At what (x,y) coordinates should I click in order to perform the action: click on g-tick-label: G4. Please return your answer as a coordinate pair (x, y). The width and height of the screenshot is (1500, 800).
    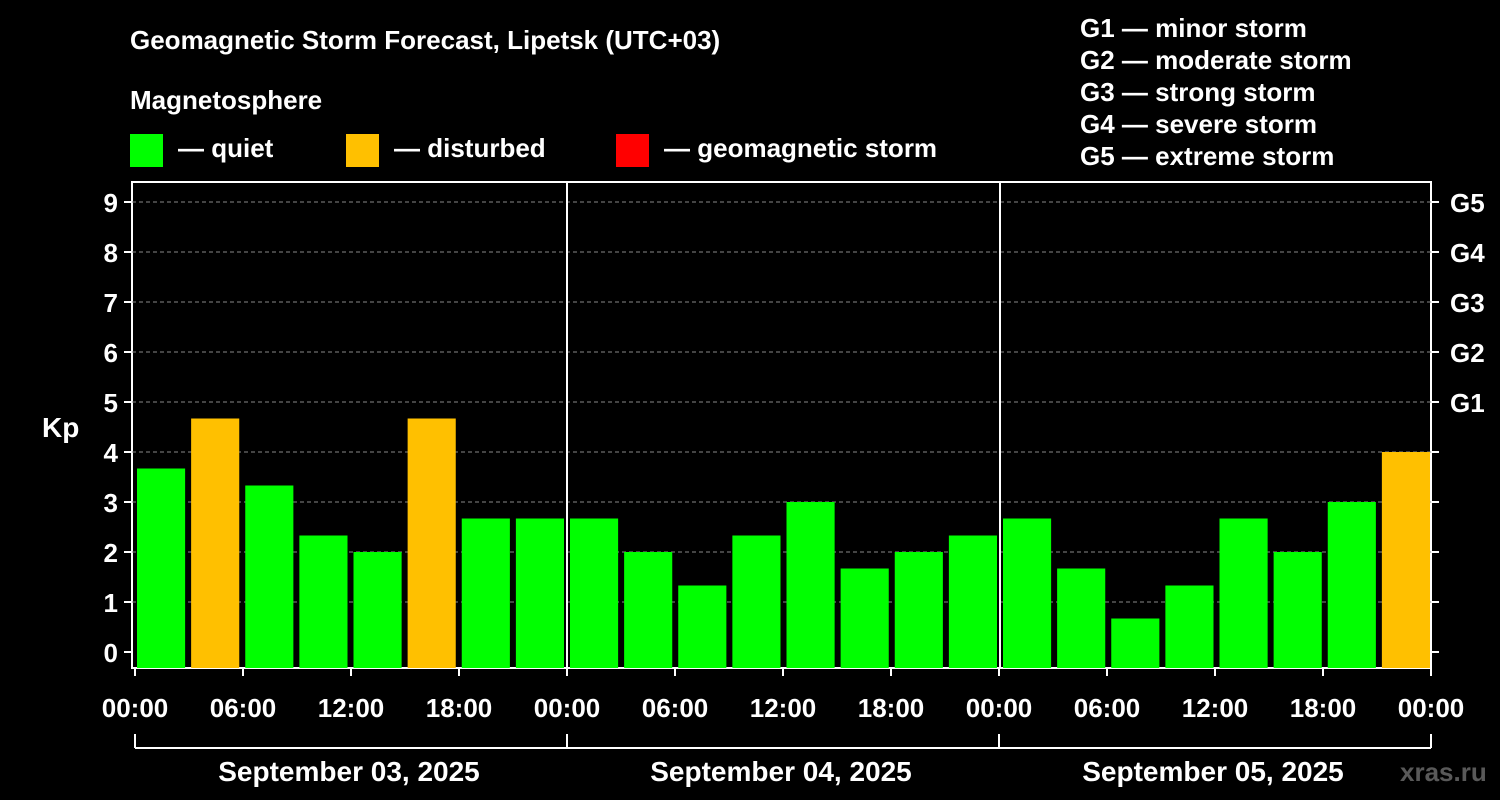
    Looking at the image, I should click on (1467, 253).